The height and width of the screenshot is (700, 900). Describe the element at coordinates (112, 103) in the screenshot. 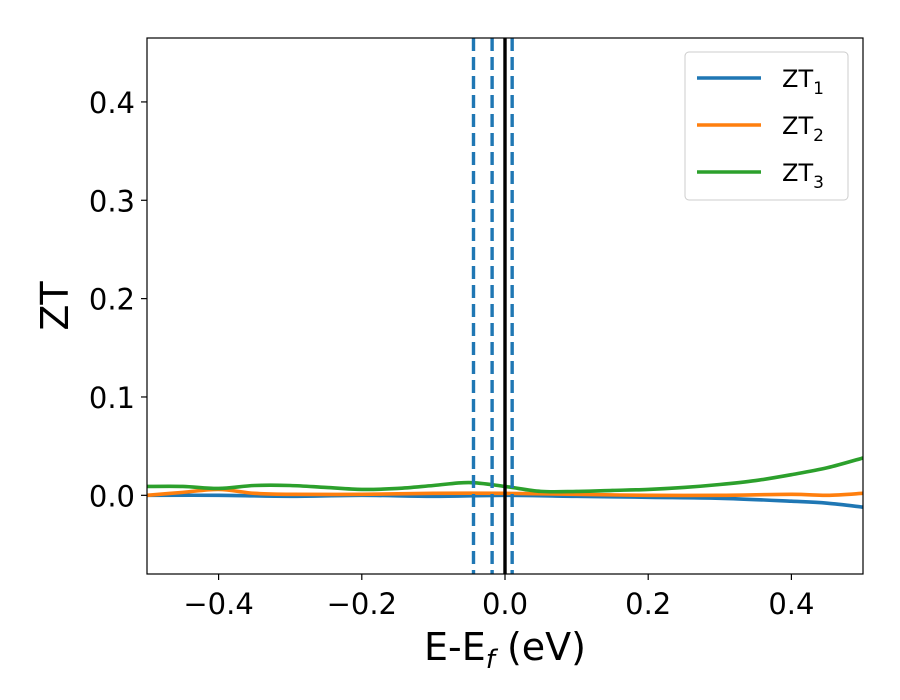

I see `y-tick-label: 0.4` at that location.